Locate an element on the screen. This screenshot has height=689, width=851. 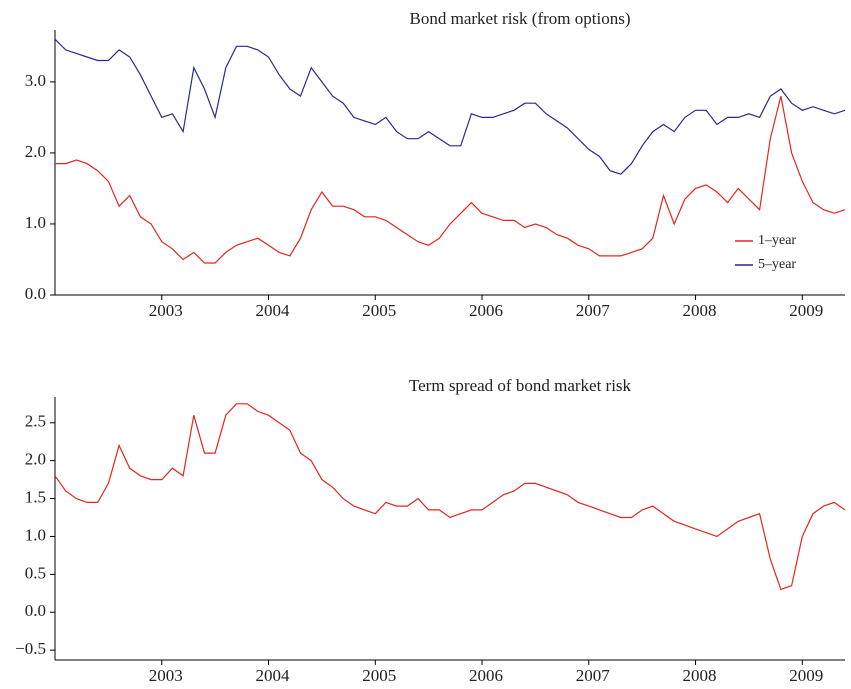
chart-title: Bond market risk (from options) is located at coordinates (520, 18).